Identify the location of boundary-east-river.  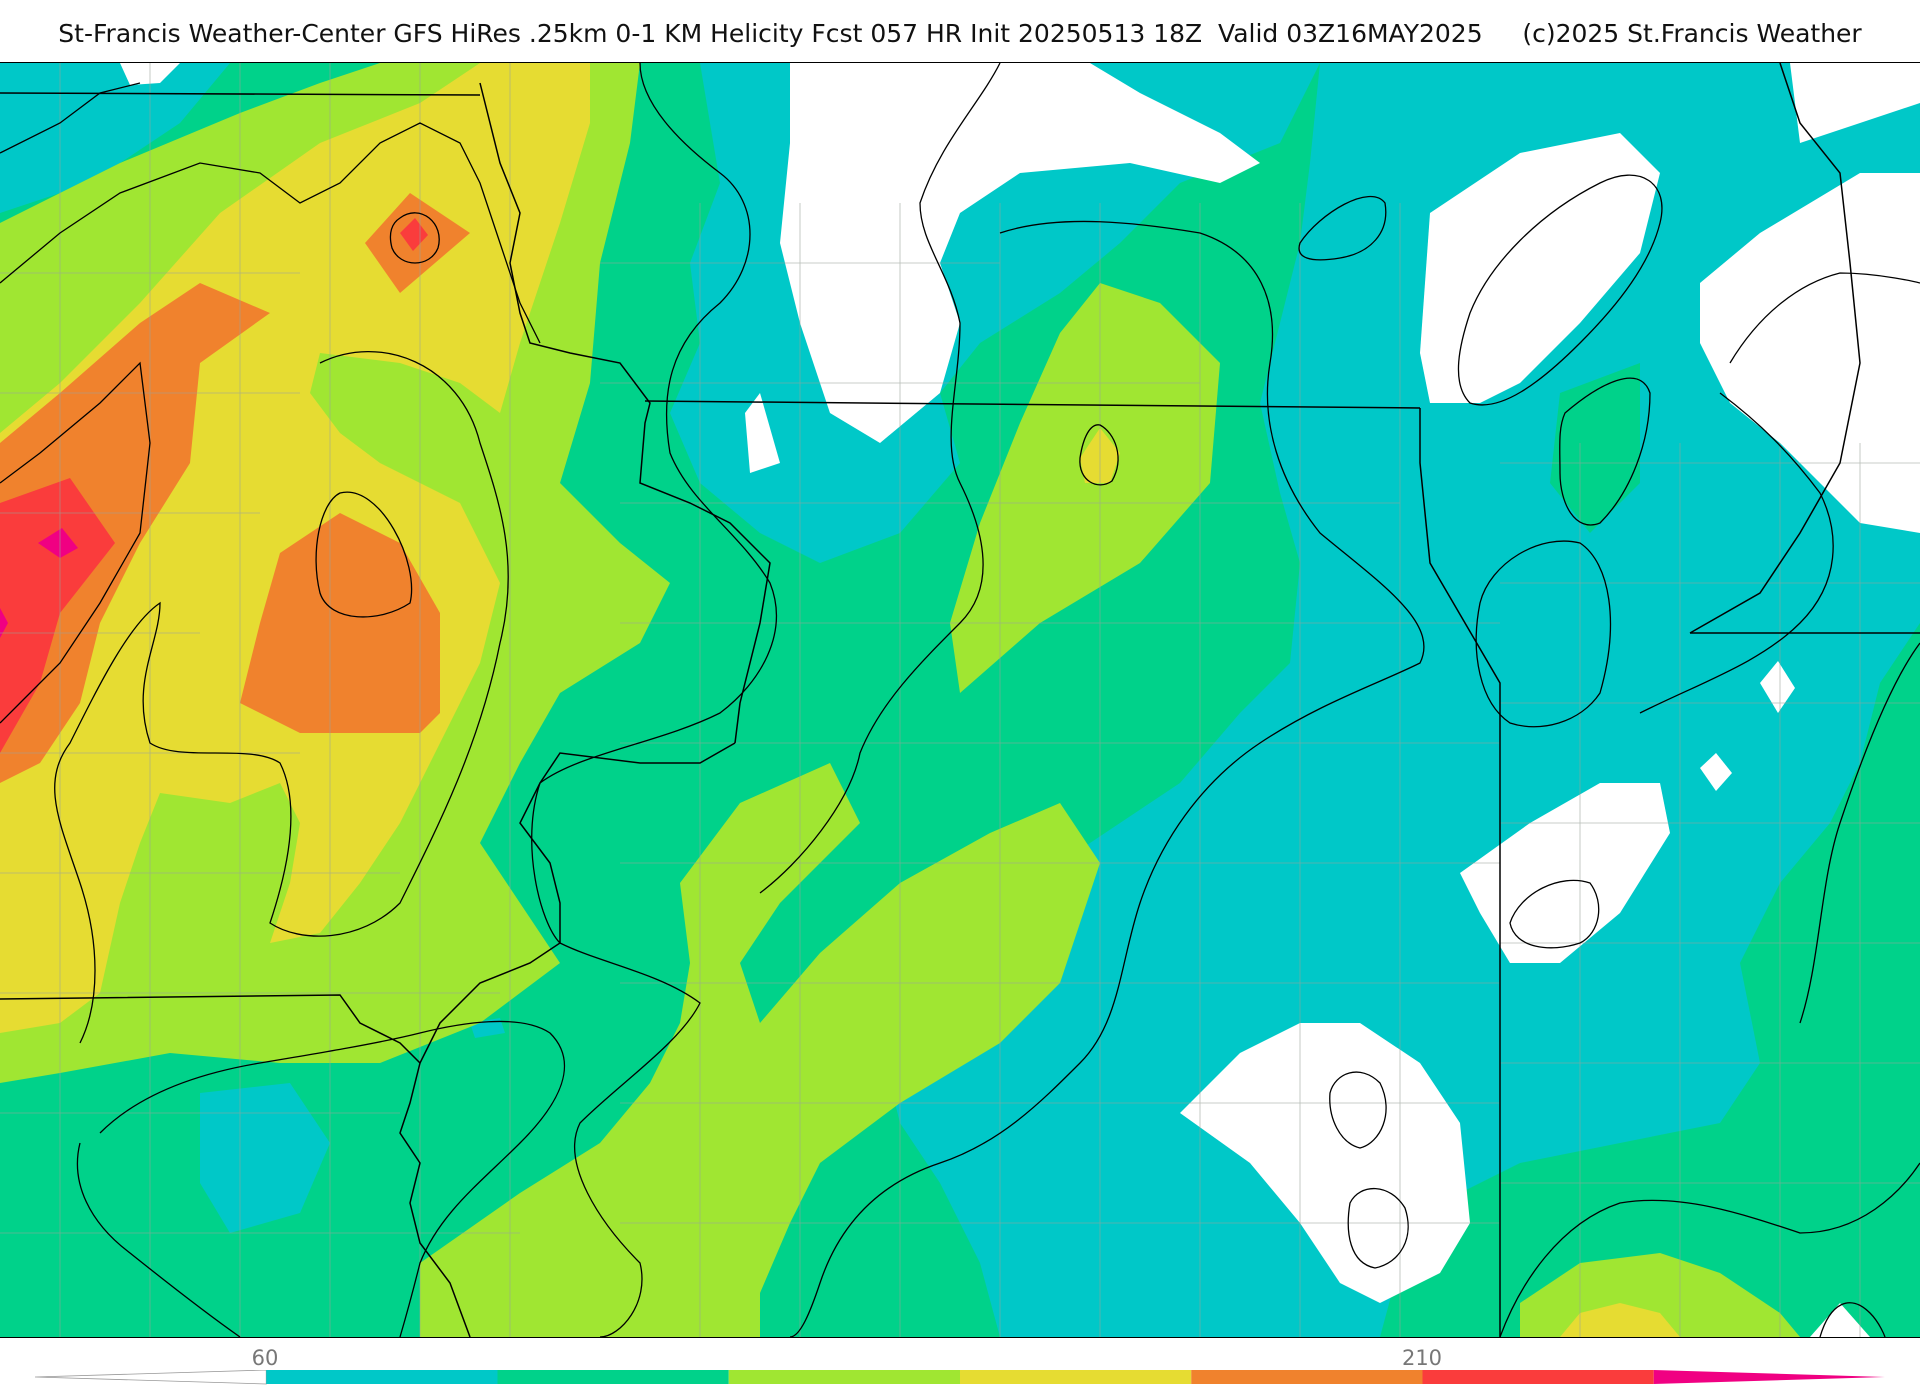
(1775, 348).